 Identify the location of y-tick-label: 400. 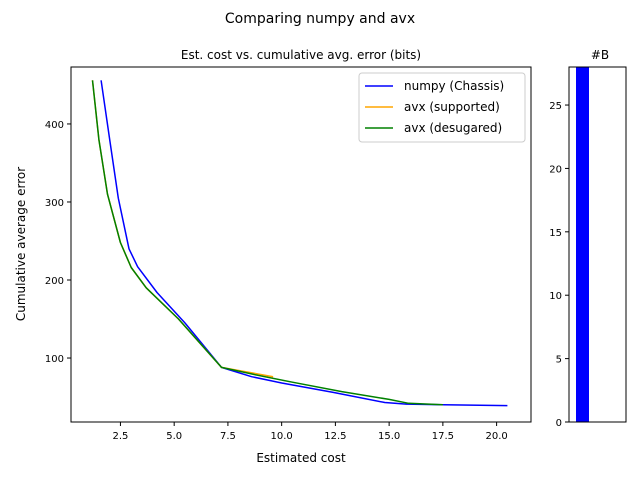
(54, 125).